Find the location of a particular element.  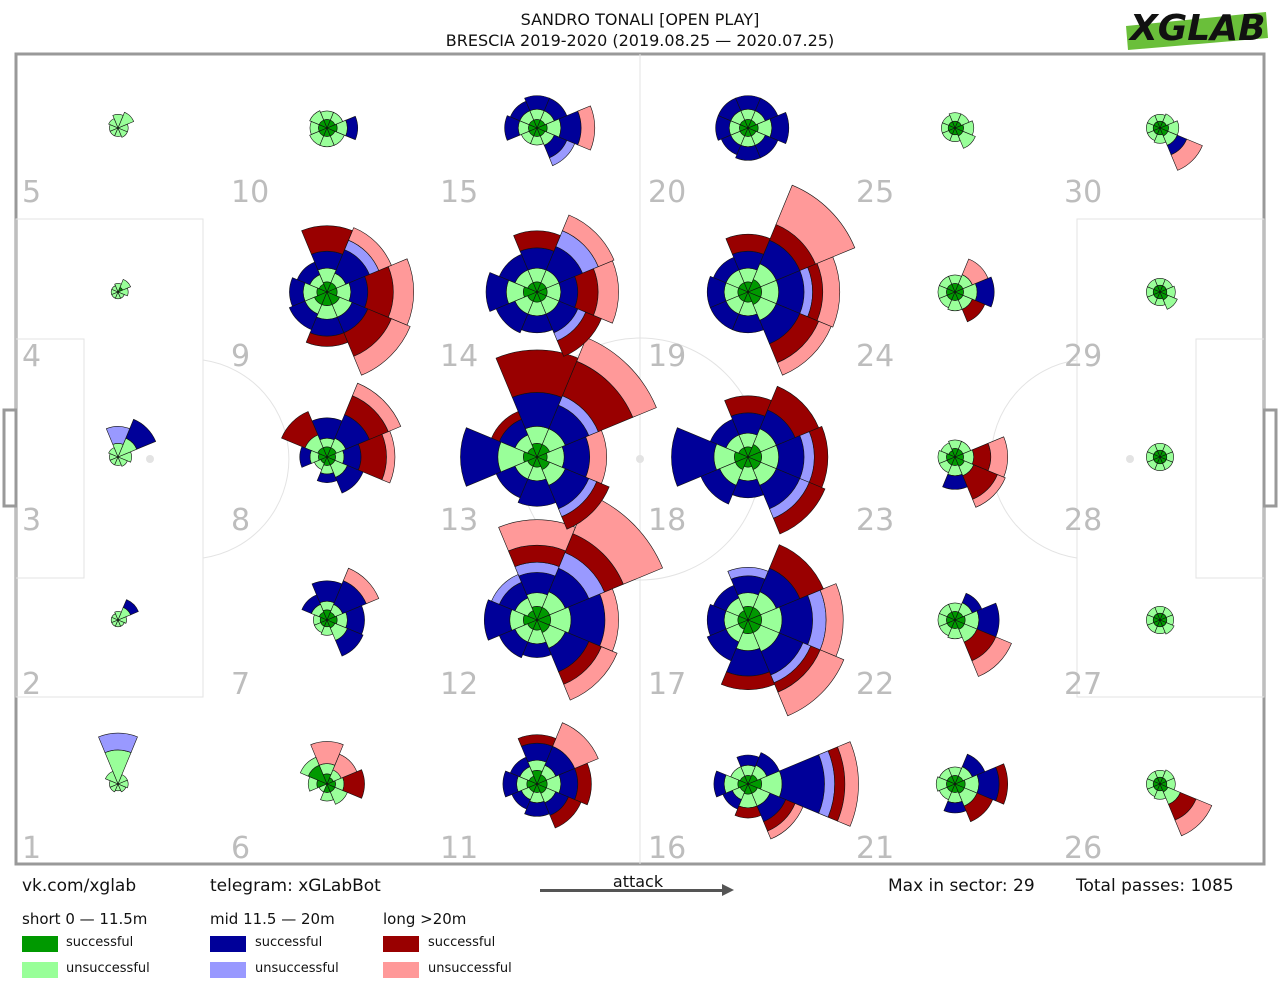

rose-13-dir-7-long-successful is located at coordinates (585, 505).